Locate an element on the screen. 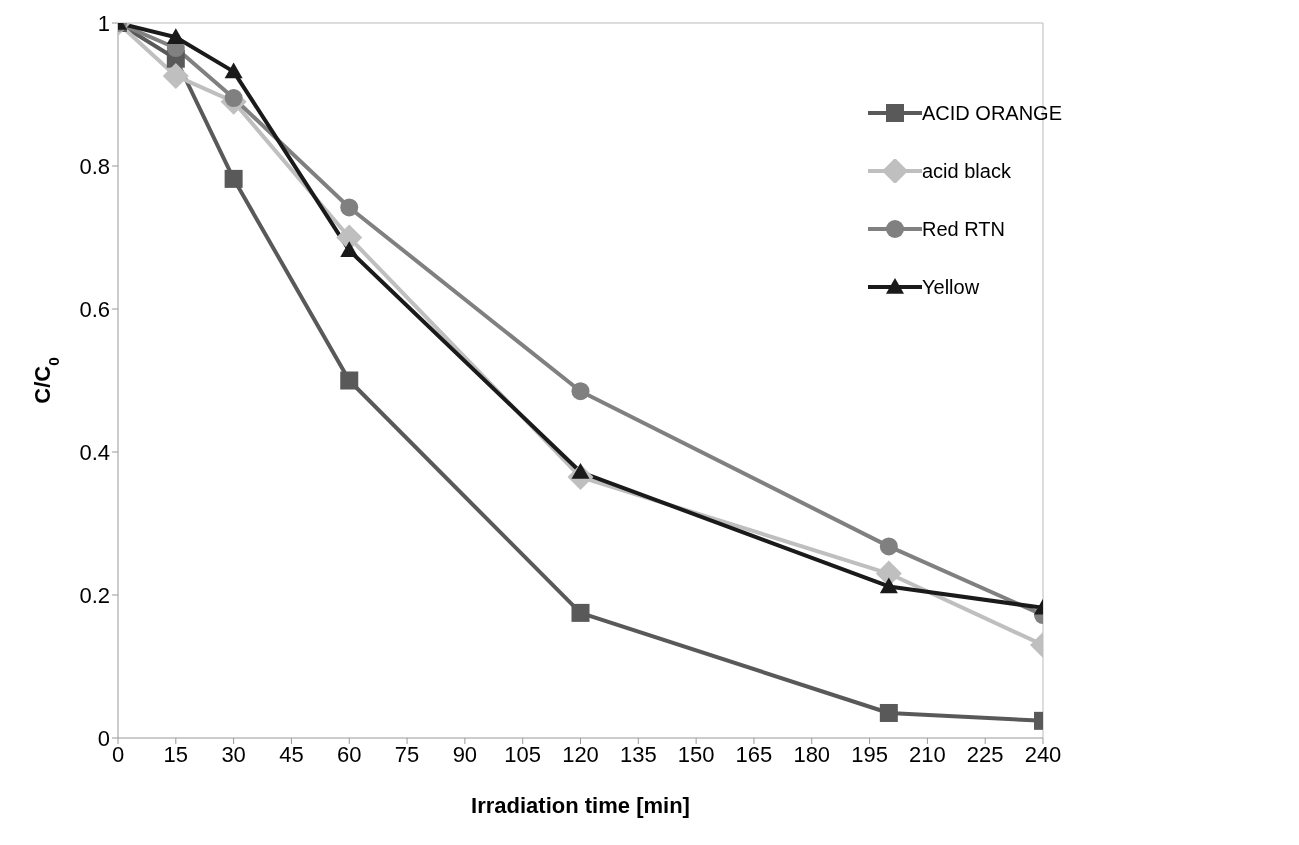  x-tick-label: 240 is located at coordinates (1043, 754).